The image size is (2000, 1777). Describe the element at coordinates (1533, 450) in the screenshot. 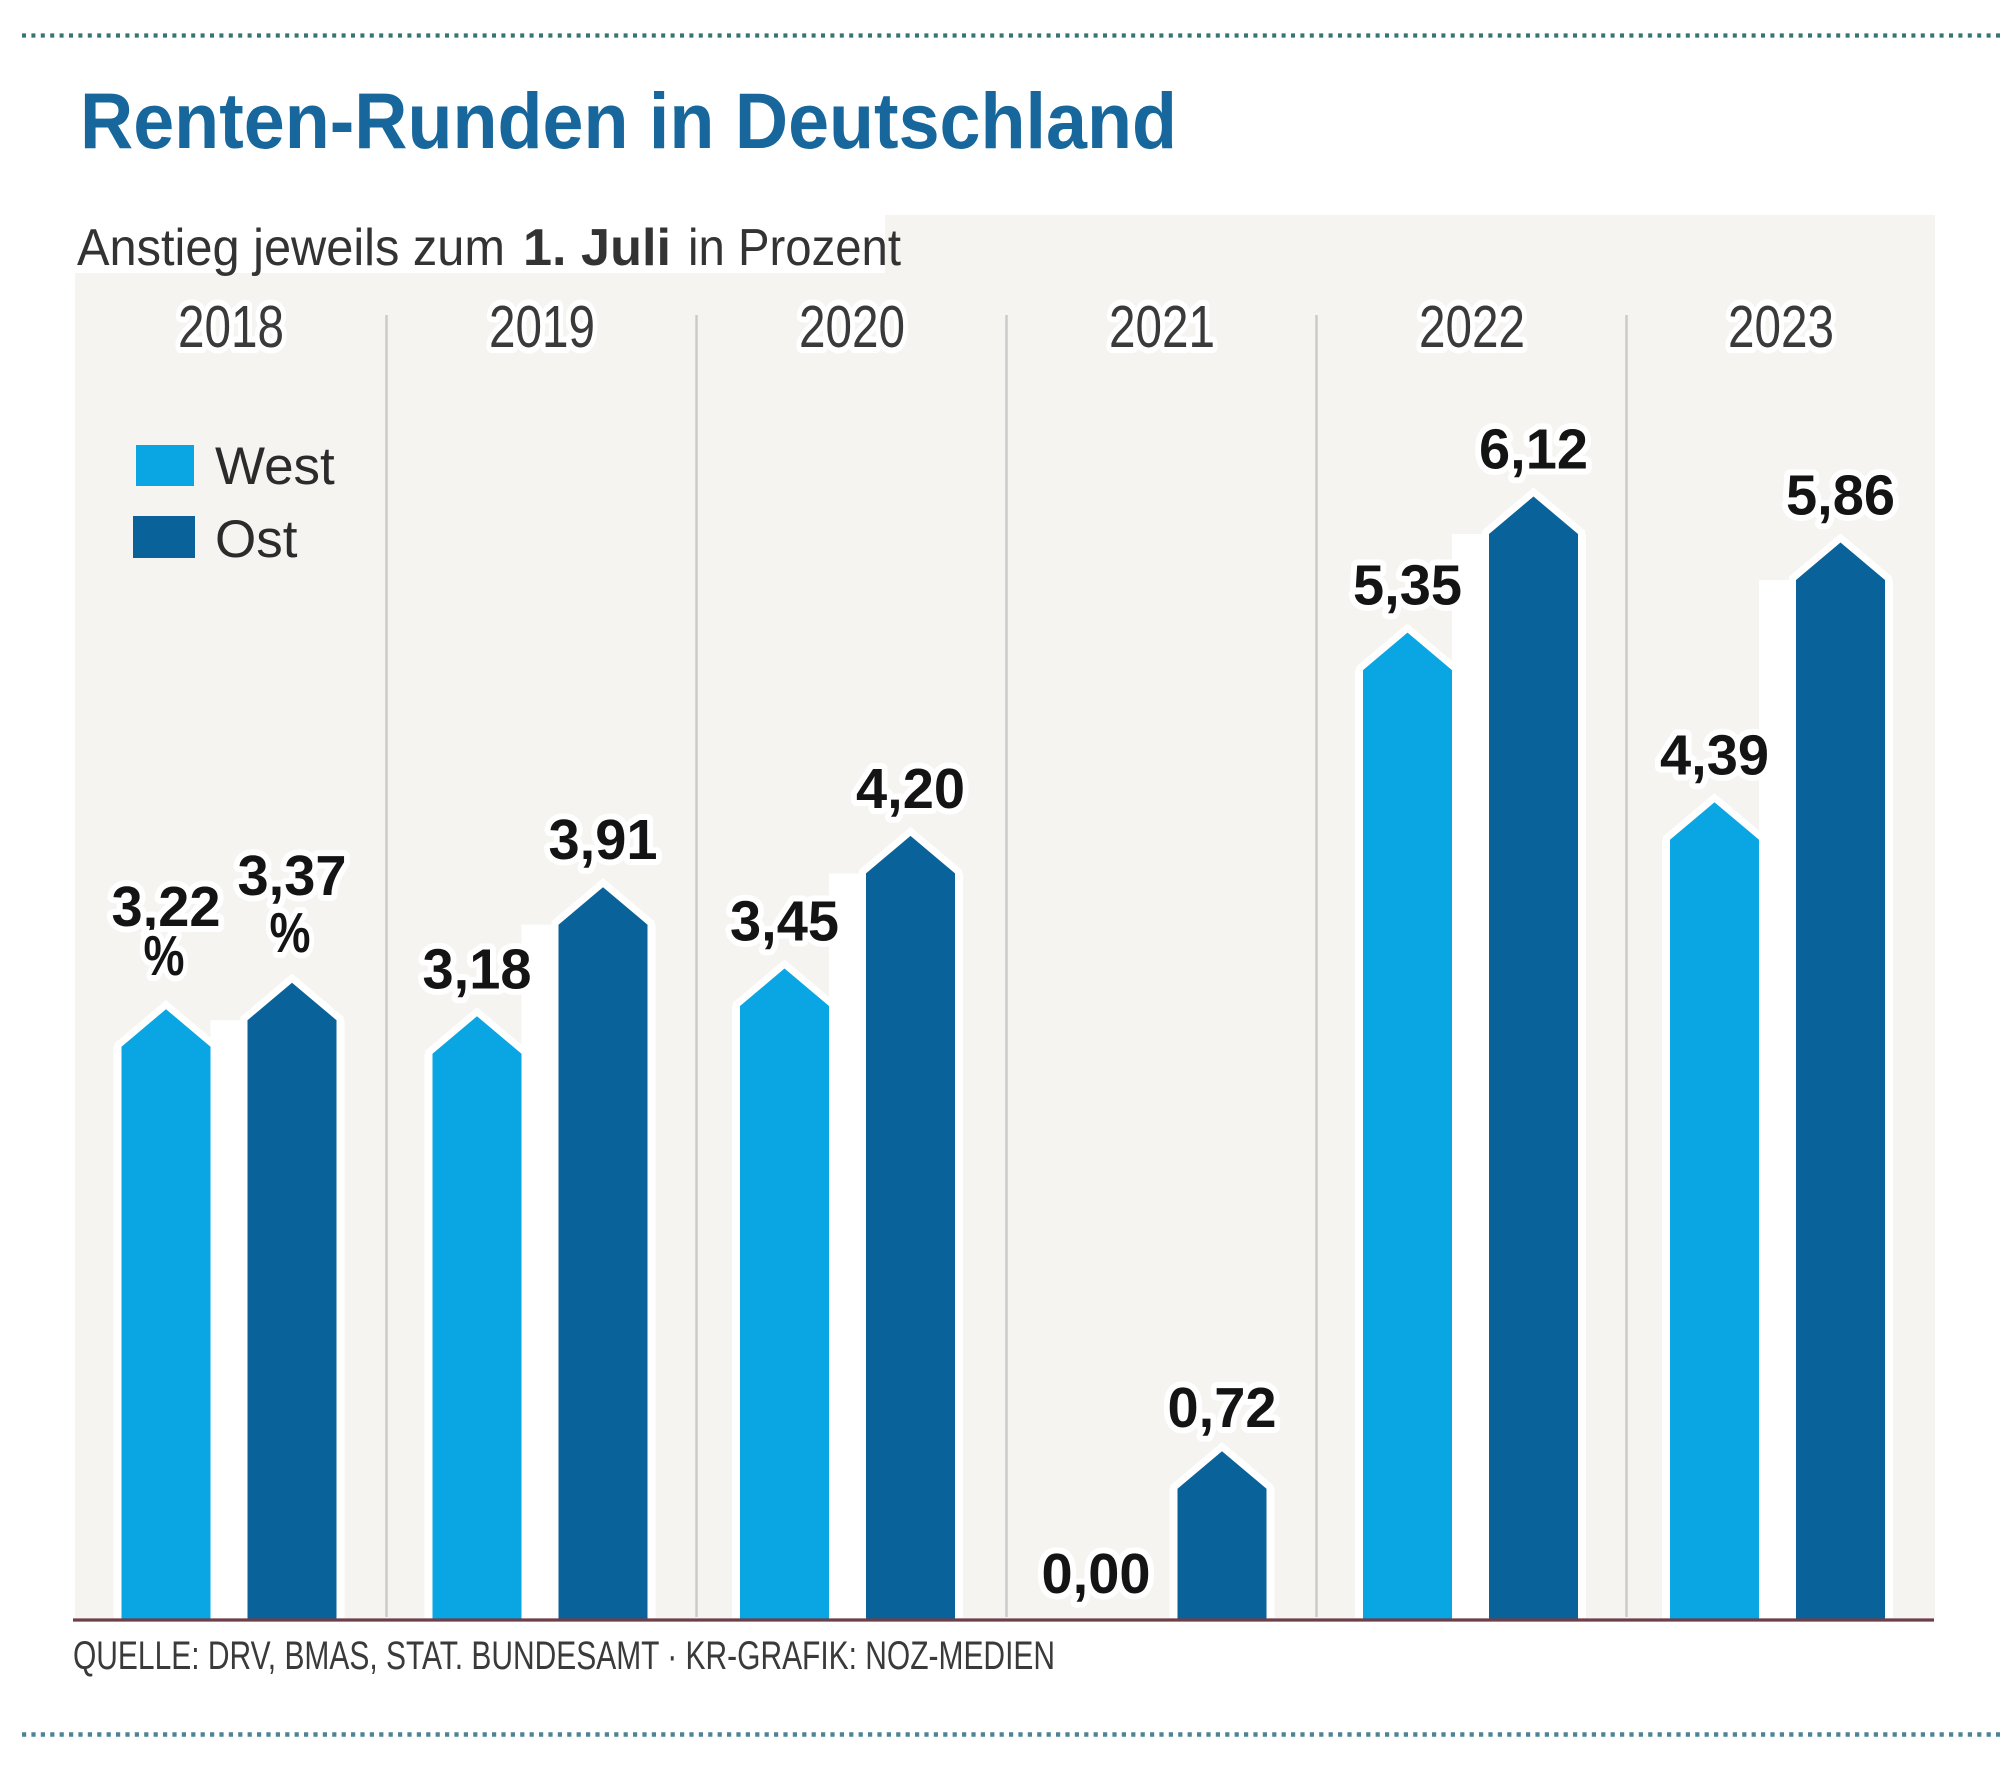

I see `svg-text: 6,12` at that location.